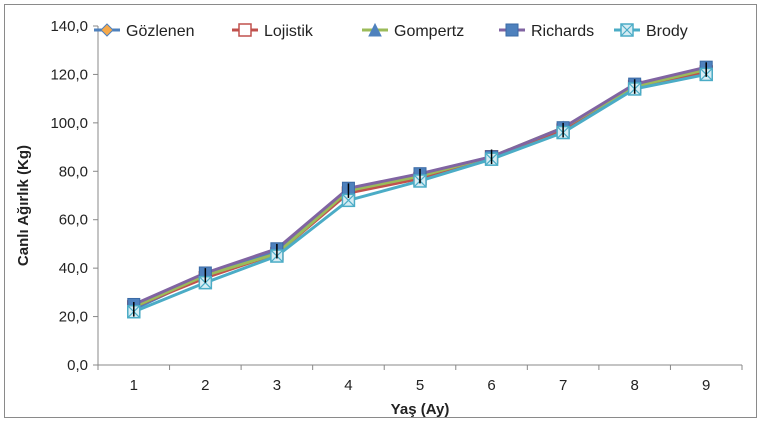 Image resolution: width=763 pixels, height=424 pixels. I want to click on x-tick-label: 4, so click(348, 385).